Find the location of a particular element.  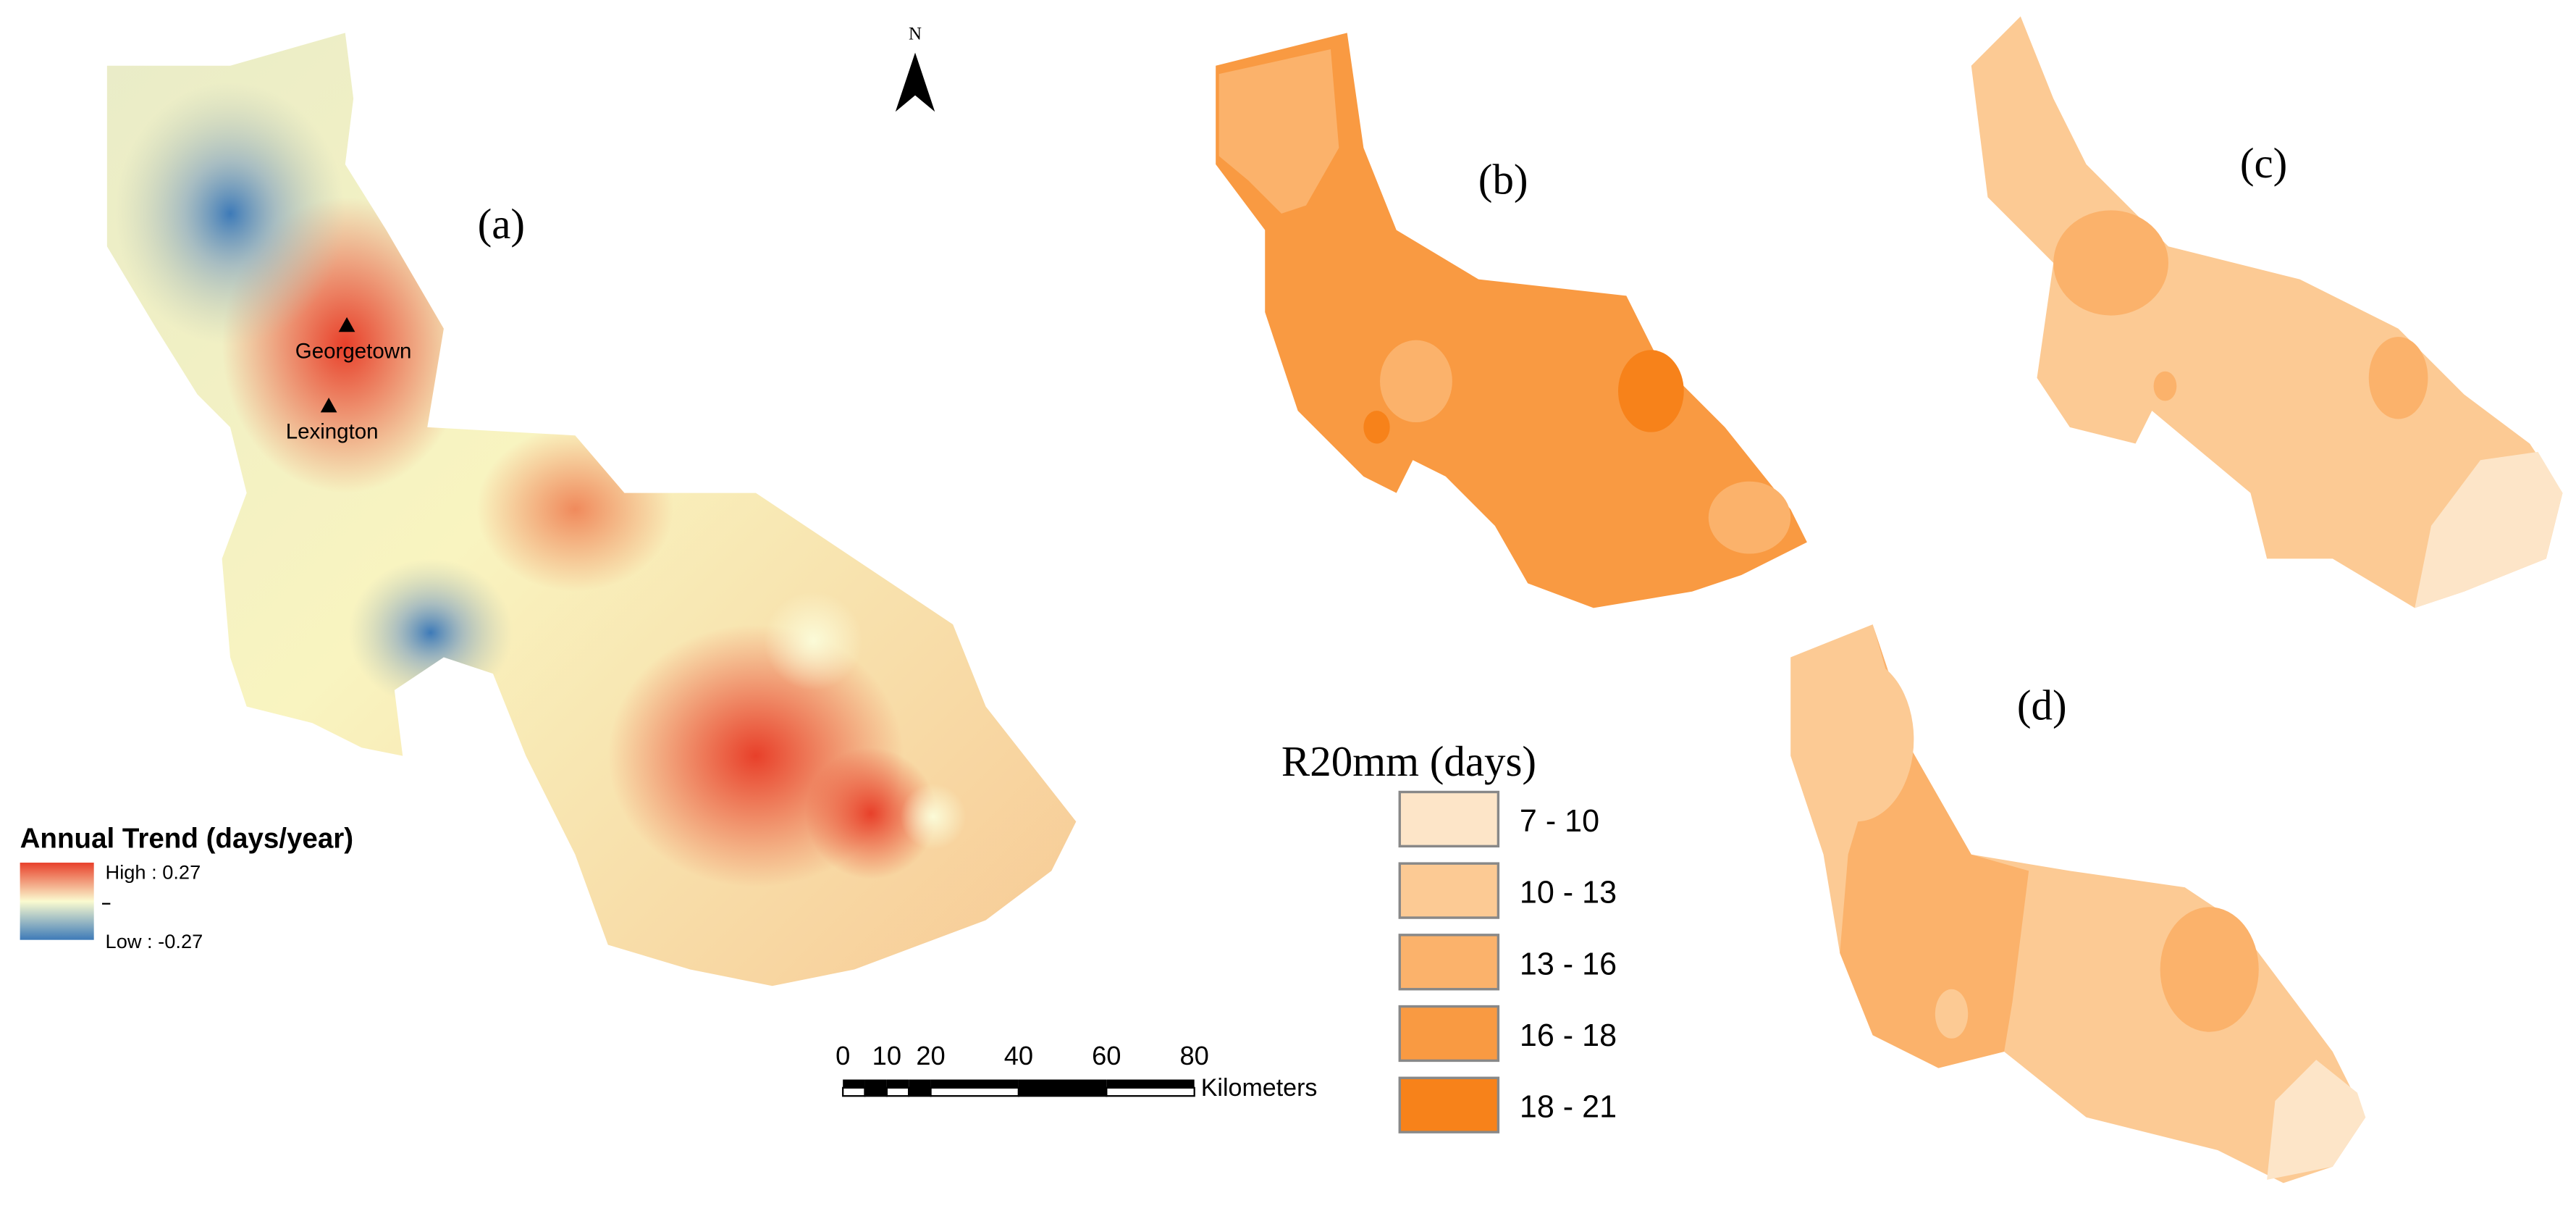

city-label: Lexington is located at coordinates (332, 432).